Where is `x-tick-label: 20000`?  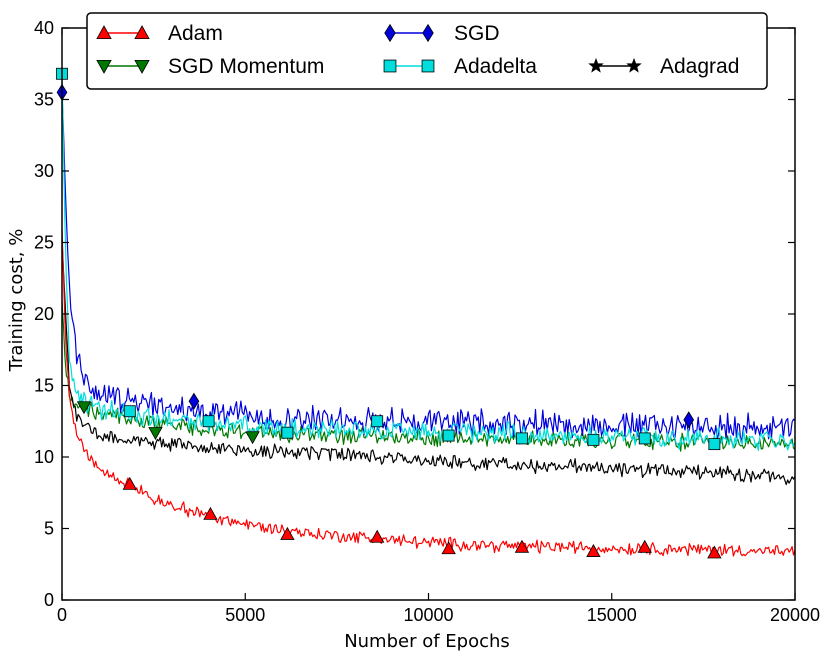 x-tick-label: 20000 is located at coordinates (795, 615).